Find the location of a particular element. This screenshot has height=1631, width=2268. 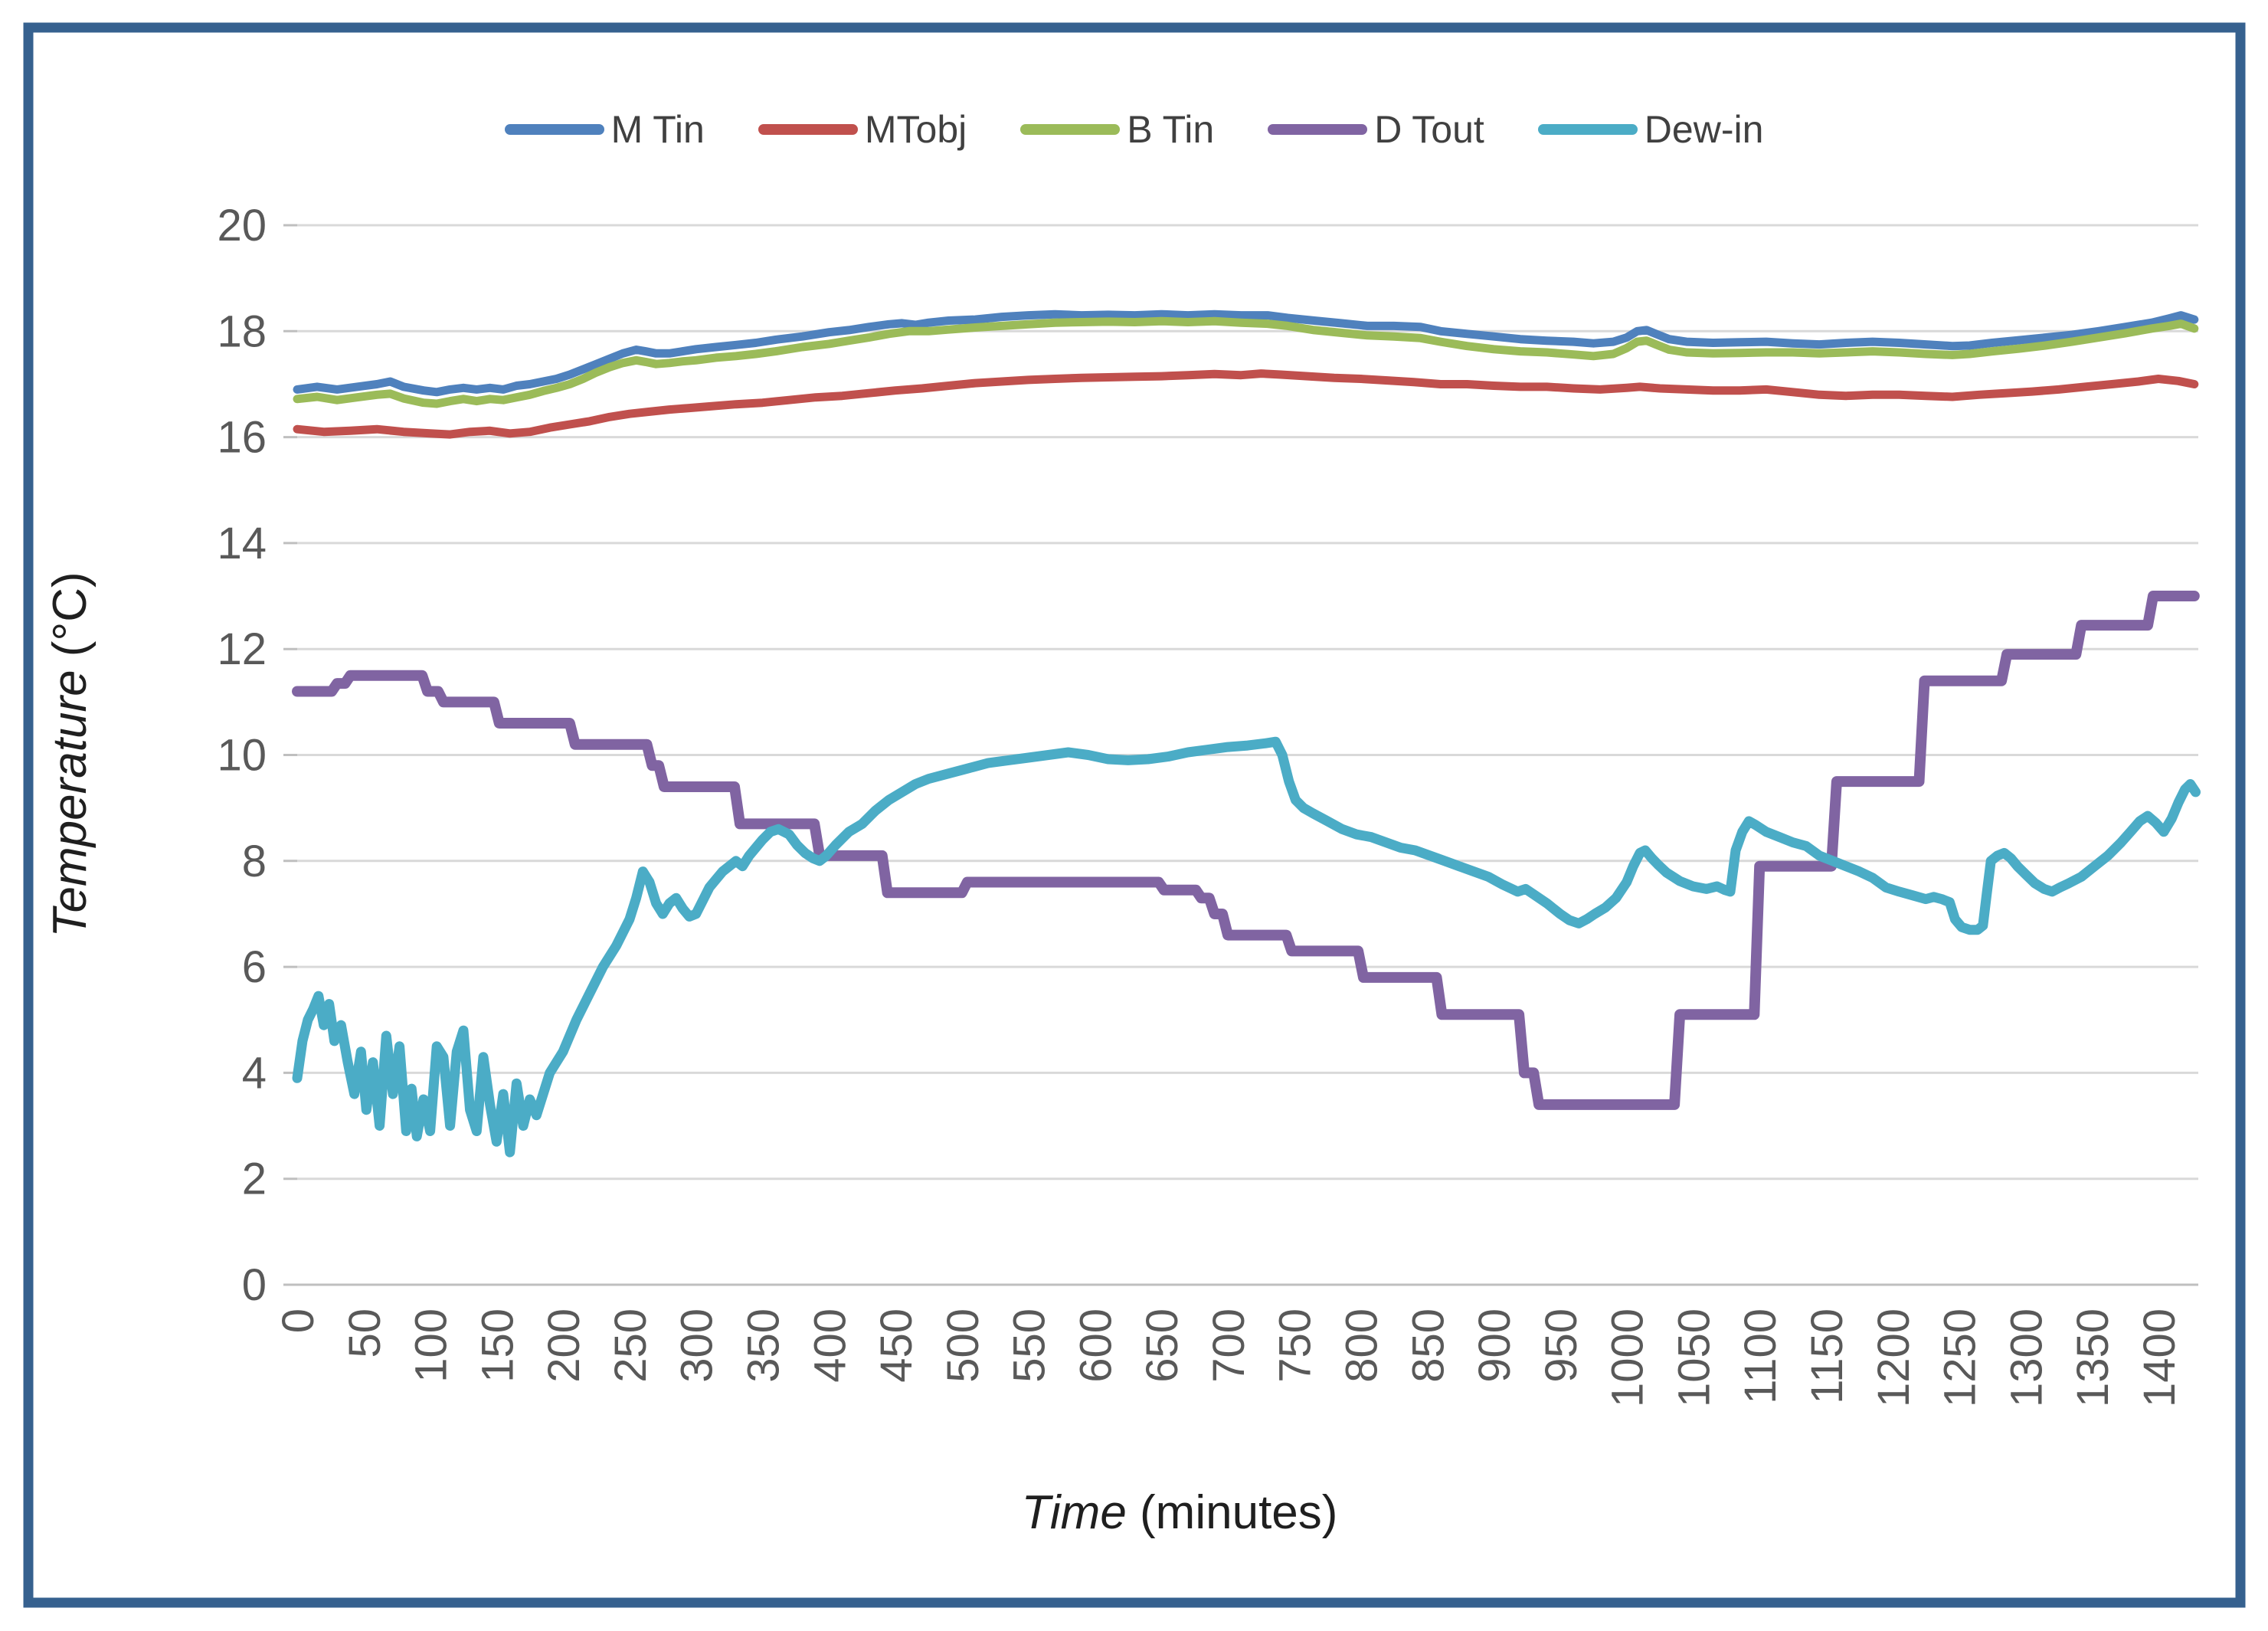

x-tick-label-0: 0 is located at coordinates (298, 1320).